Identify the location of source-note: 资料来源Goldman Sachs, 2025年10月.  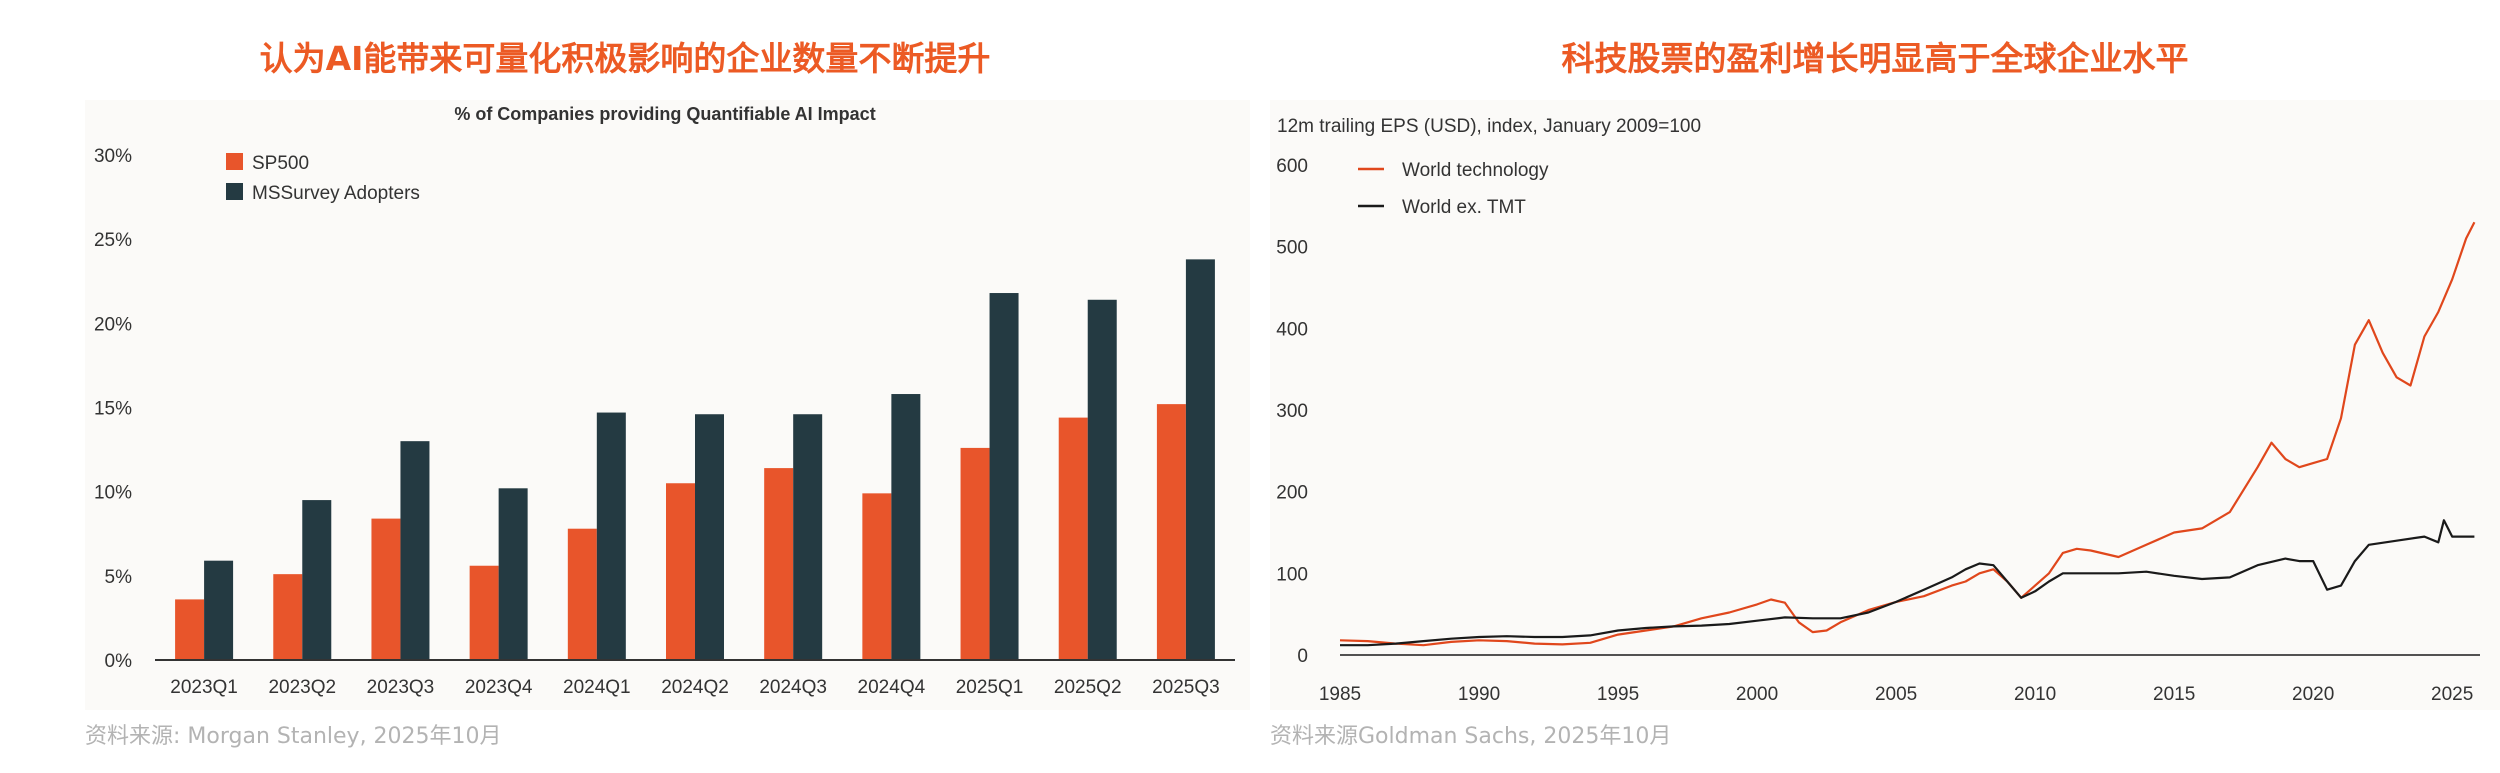
(1471, 736).